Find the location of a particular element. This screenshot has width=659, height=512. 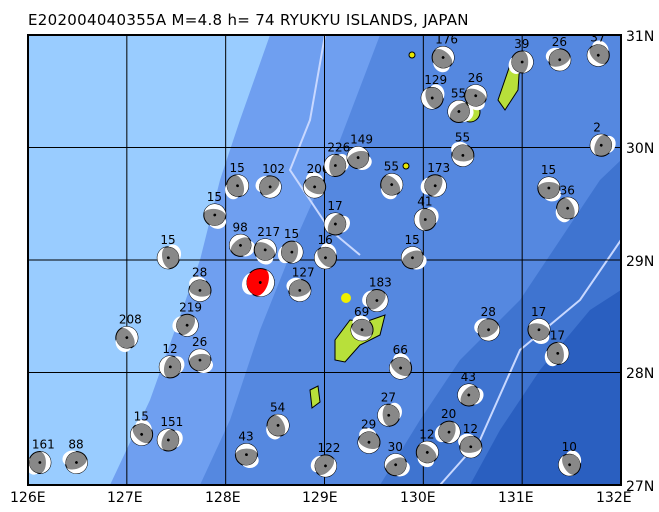

event-depth-label: 54 is located at coordinates (277, 407).